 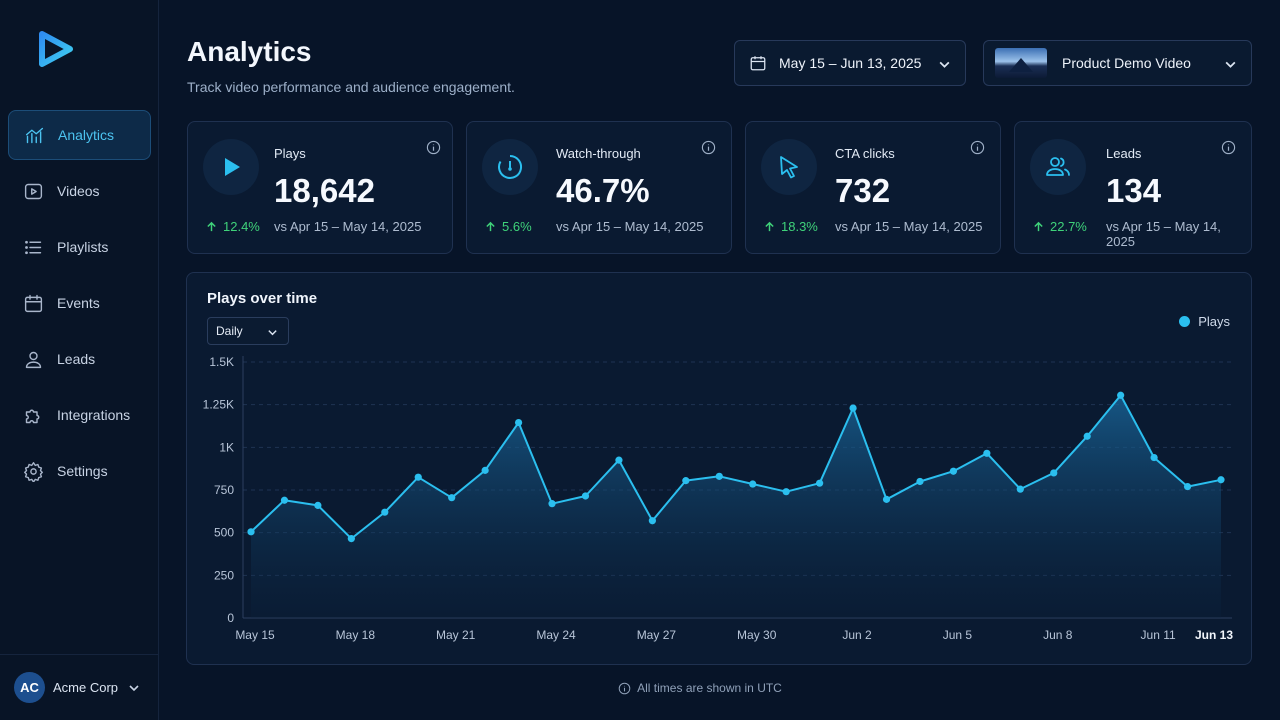 What do you see at coordinates (83, 247) in the screenshot?
I see `sidebar-item-label: Playlists` at bounding box center [83, 247].